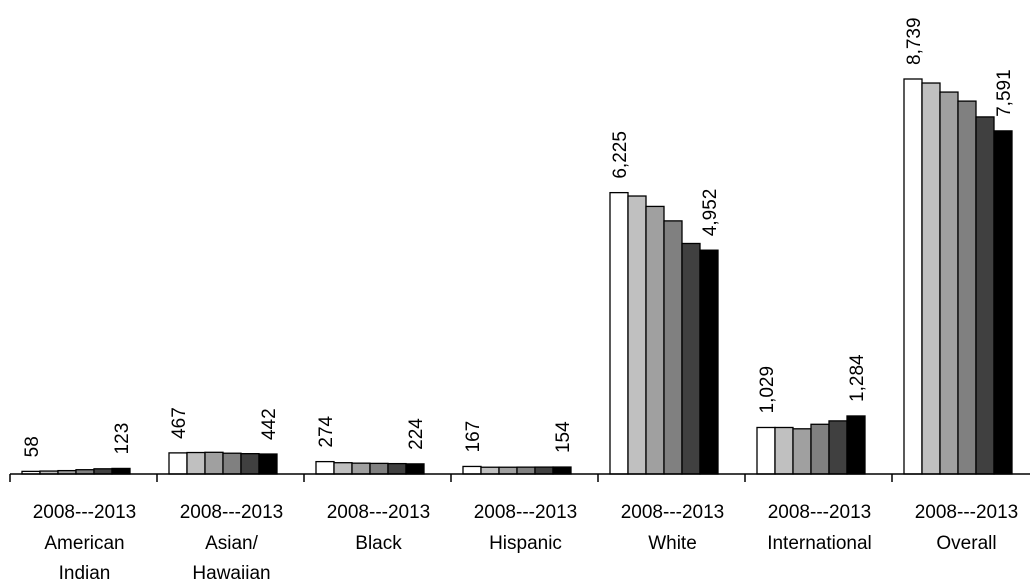  What do you see at coordinates (857, 378) in the screenshot?
I see `last-value-label: 1,284` at bounding box center [857, 378].